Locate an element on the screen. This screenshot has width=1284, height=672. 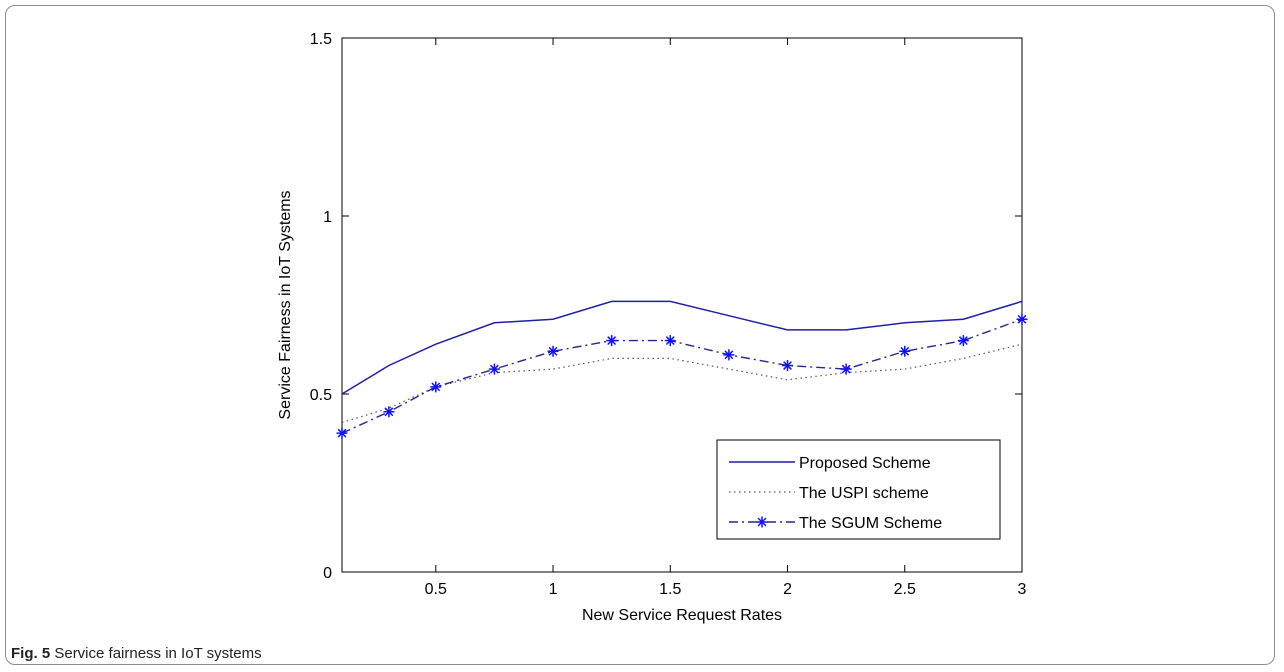
legend-label-2: The USPI scheme is located at coordinates (864, 493).